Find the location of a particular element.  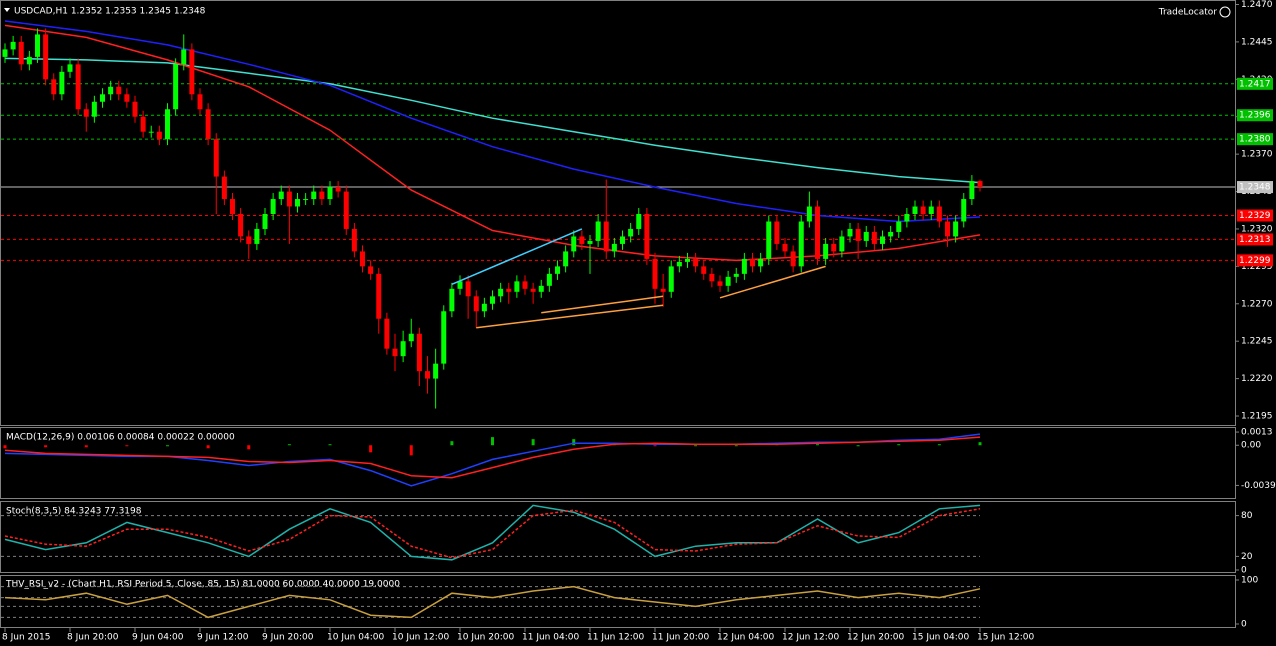

rsi-pane-frame is located at coordinates (618, 601).